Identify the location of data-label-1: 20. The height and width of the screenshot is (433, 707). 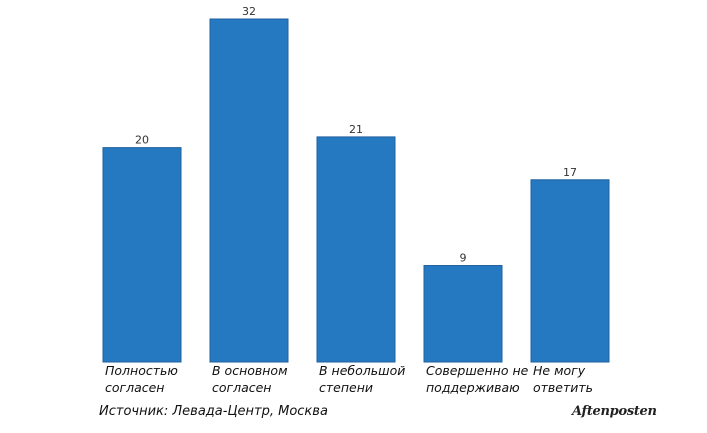
(142, 140).